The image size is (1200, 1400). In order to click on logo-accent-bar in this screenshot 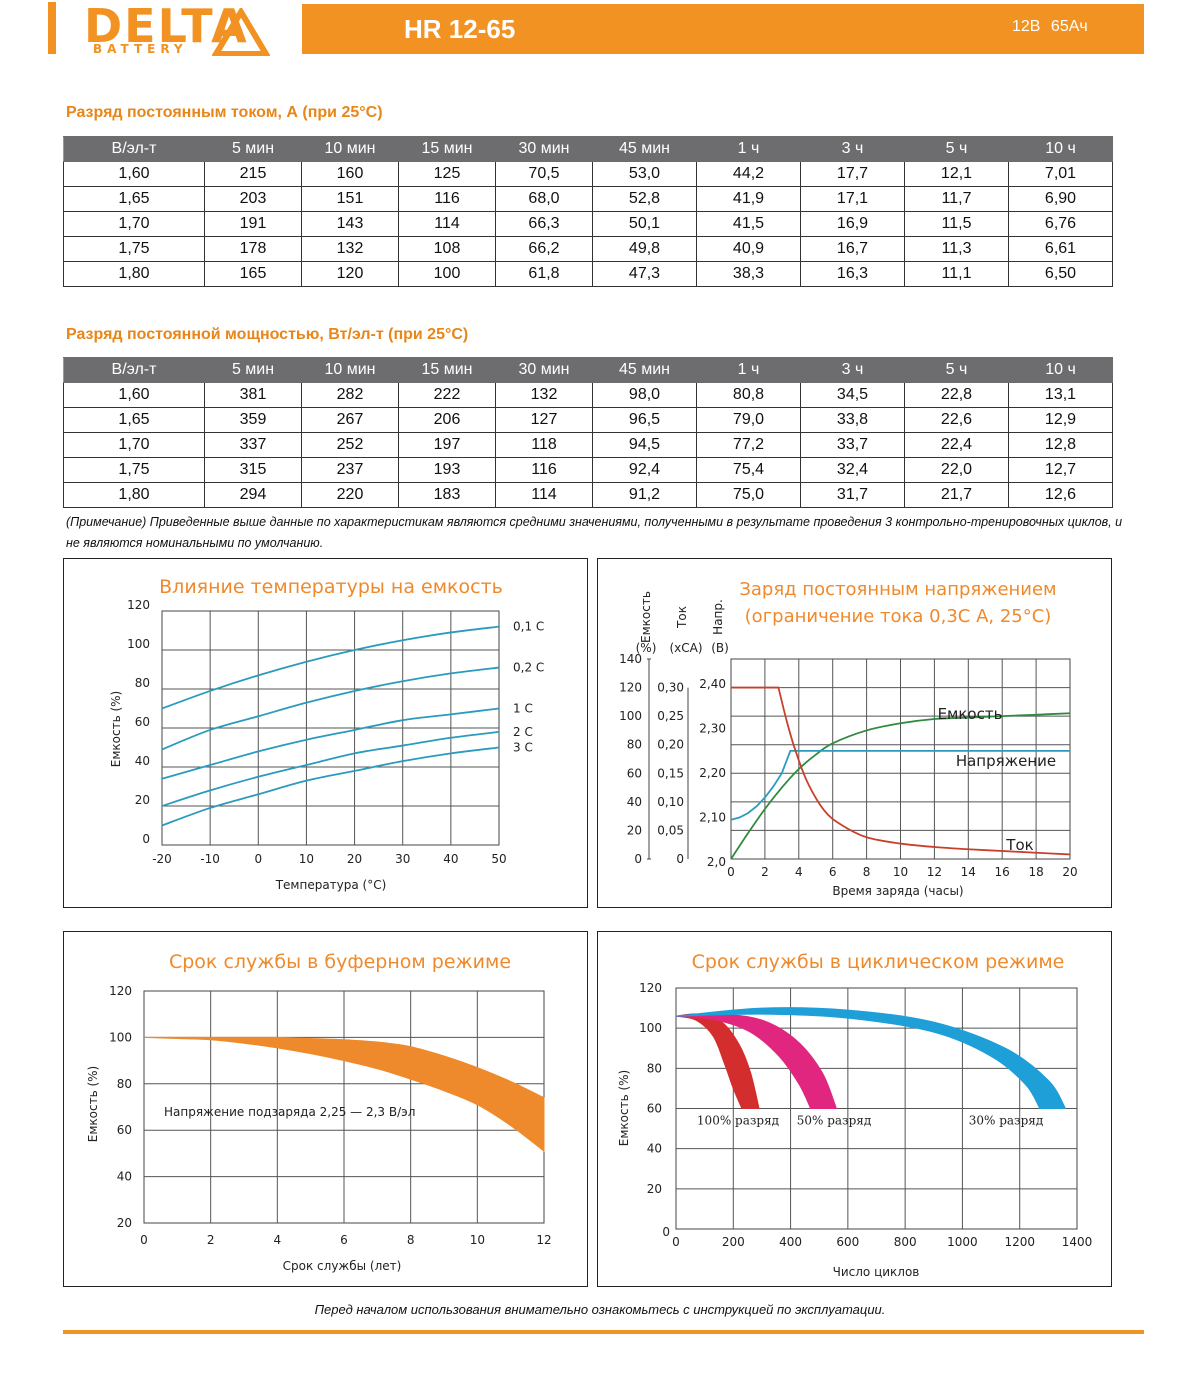, I will do `click(52, 28)`.